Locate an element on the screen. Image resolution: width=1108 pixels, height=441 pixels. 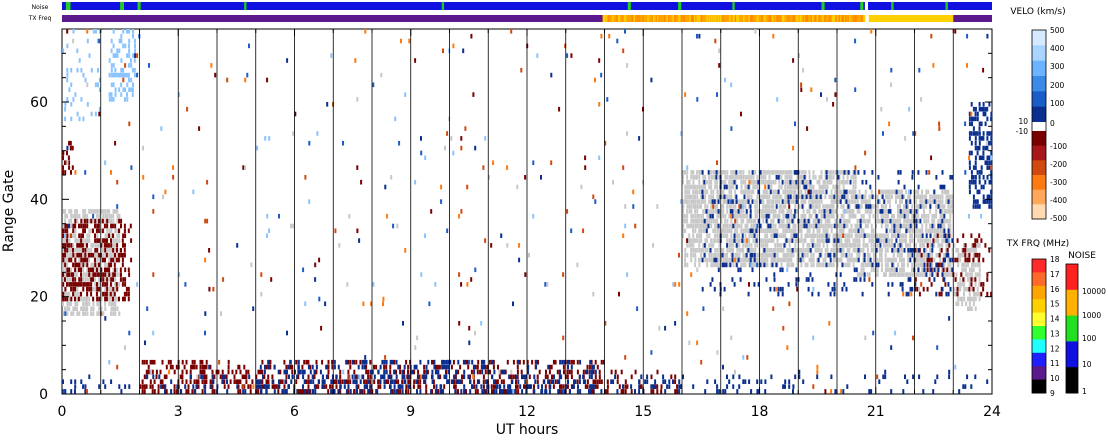
noise-bar-segment is located at coordinates (629, 6).